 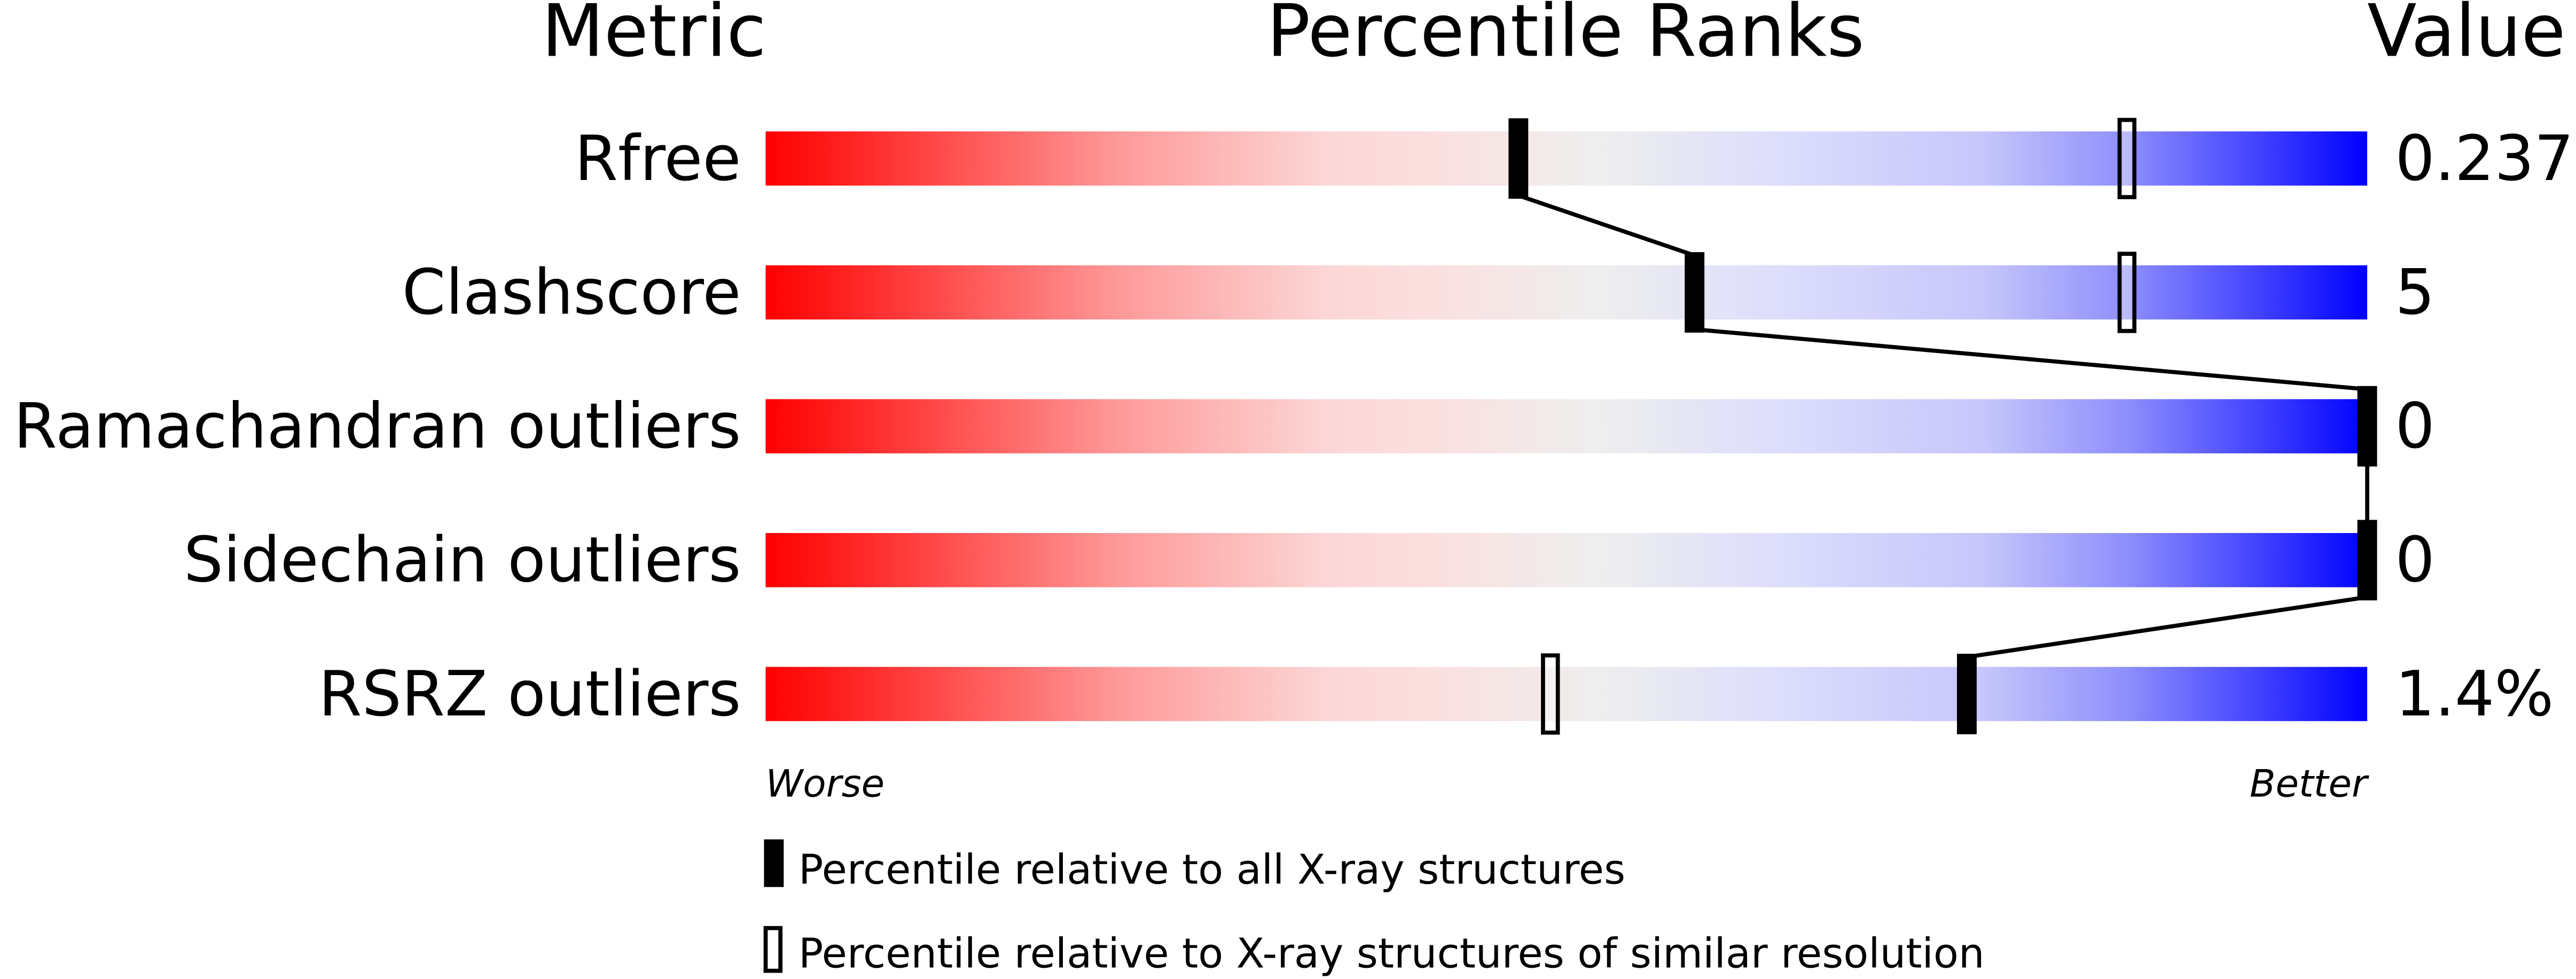 What do you see at coordinates (654, 36) in the screenshot?
I see `metric-header: Metric` at bounding box center [654, 36].